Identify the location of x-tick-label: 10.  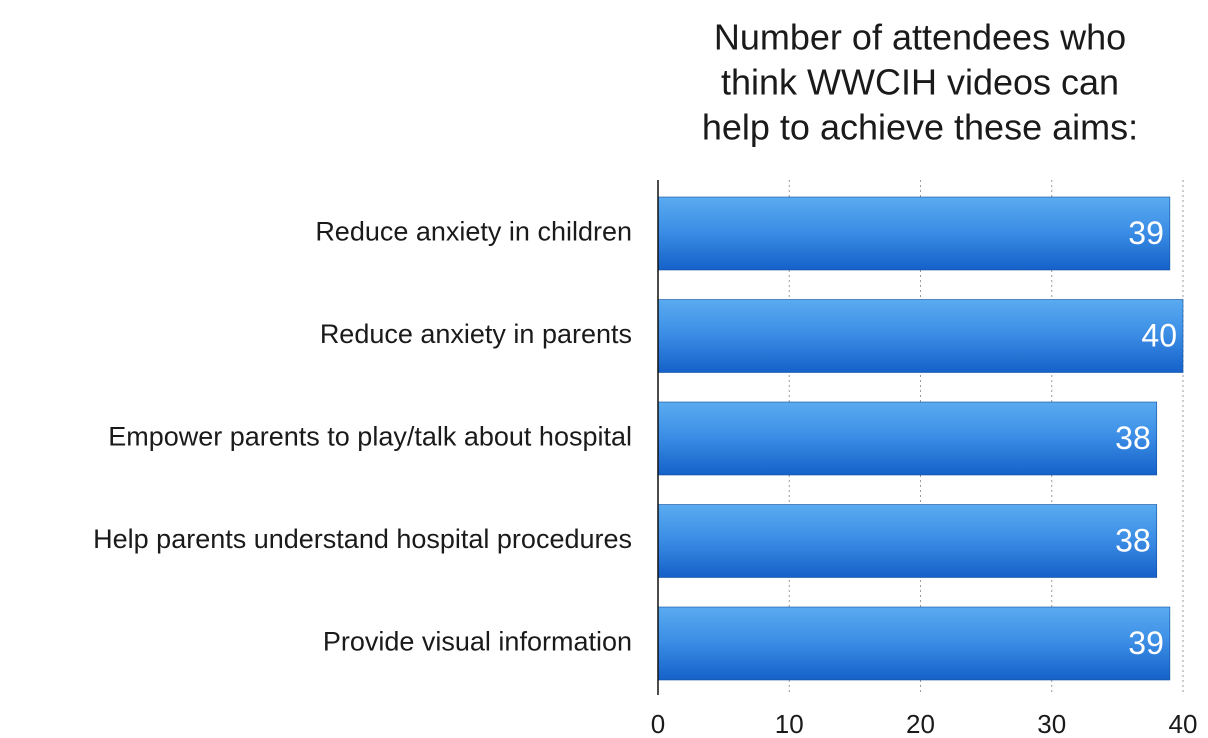
(789, 723).